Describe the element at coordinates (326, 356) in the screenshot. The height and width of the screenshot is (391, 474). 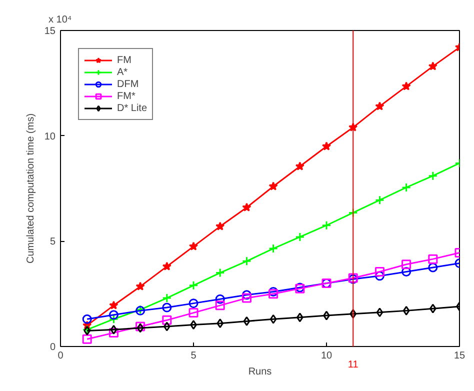
I see `x-tick-label: 10` at that location.